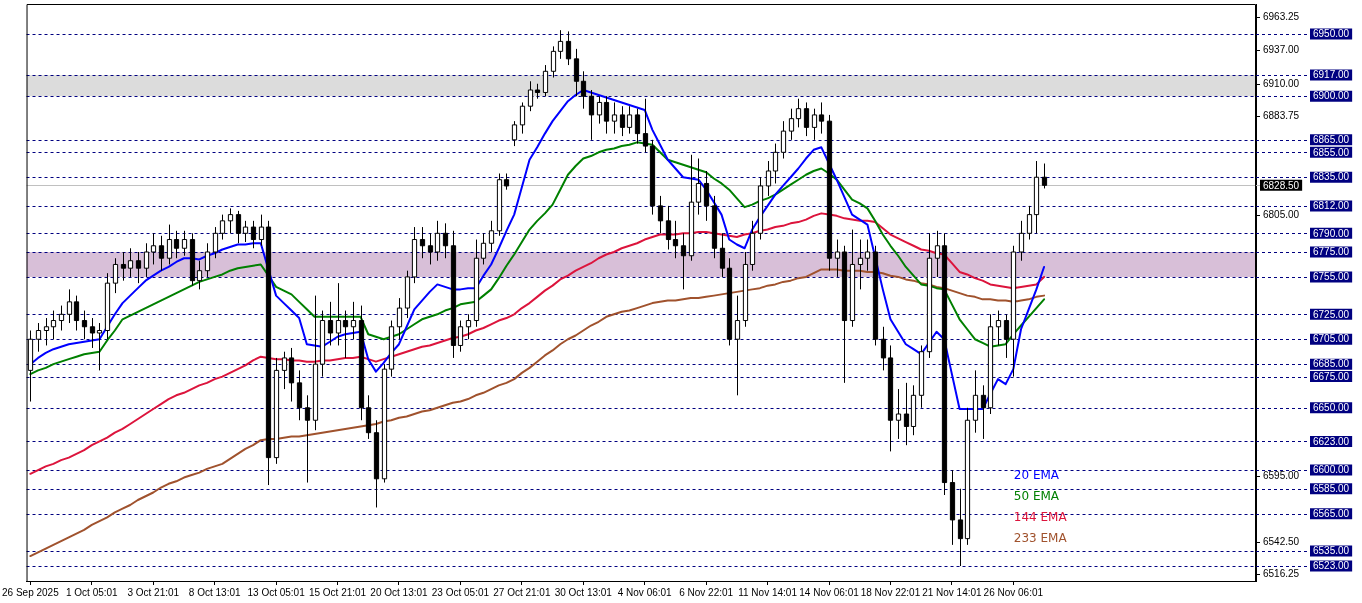 The width and height of the screenshot is (1362, 603). What do you see at coordinates (522, 592) in the screenshot?
I see `x-tick-label: 27 Oct 21:01` at bounding box center [522, 592].